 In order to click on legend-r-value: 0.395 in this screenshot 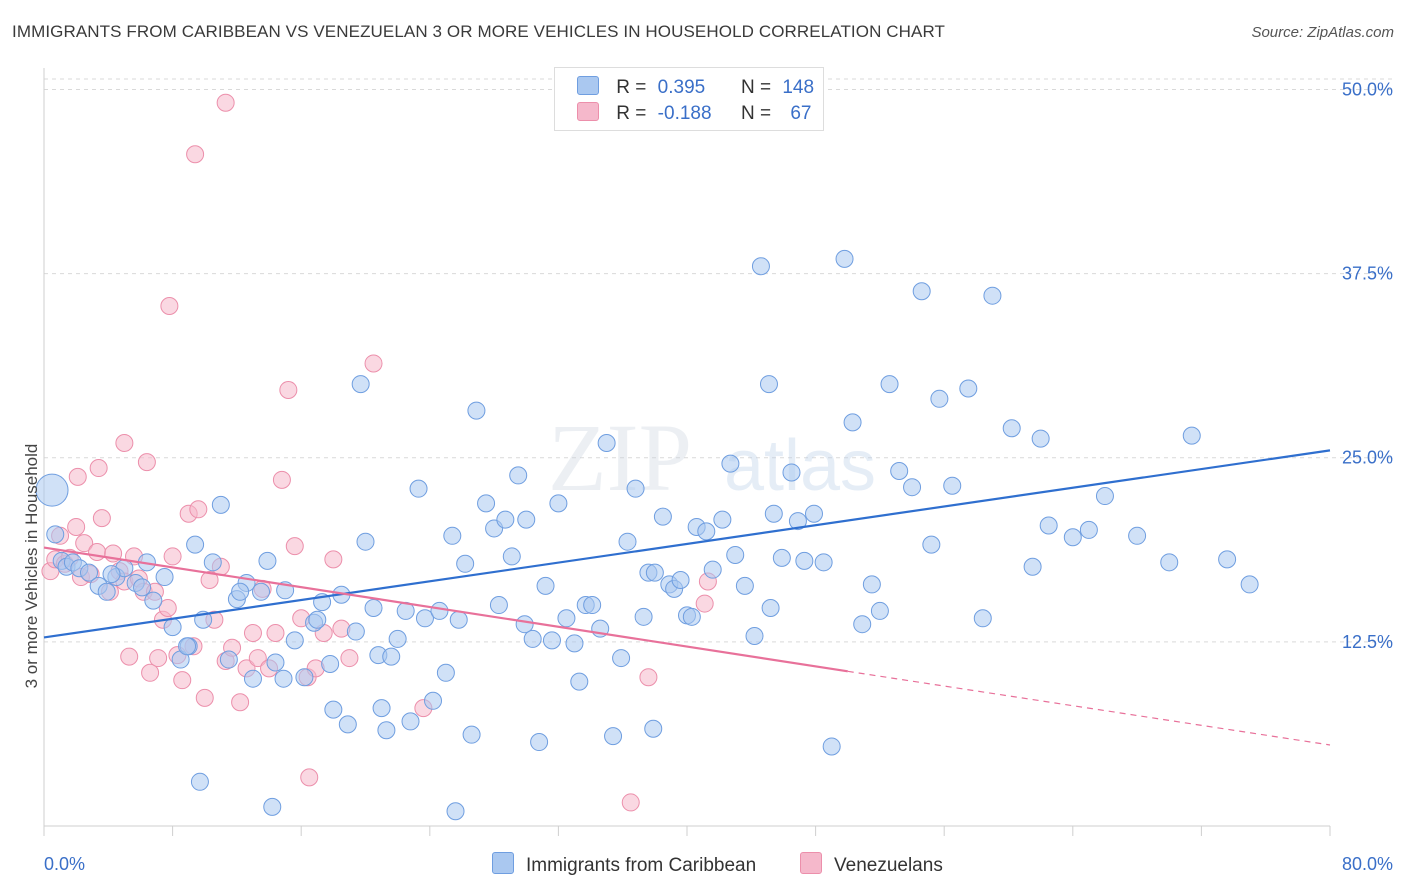, I will do `click(681, 87)`.